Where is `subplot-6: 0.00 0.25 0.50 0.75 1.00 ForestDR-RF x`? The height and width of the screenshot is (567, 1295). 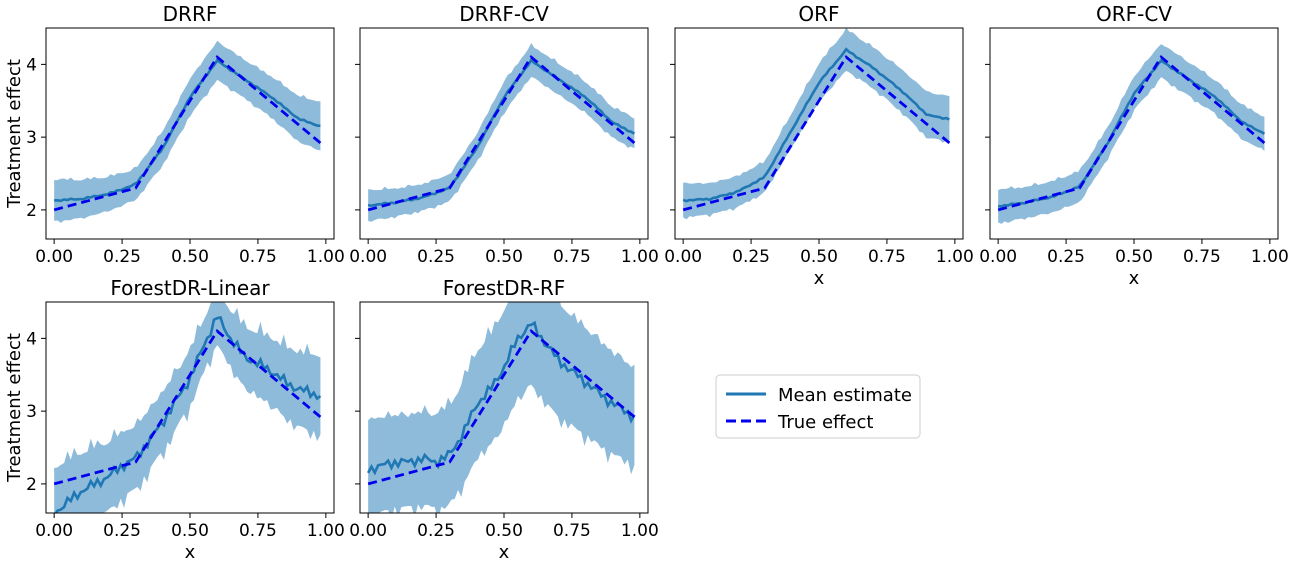
subplot-6: 0.00 0.25 0.50 0.75 1.00 ForestDR-RF x is located at coordinates (504, 419).